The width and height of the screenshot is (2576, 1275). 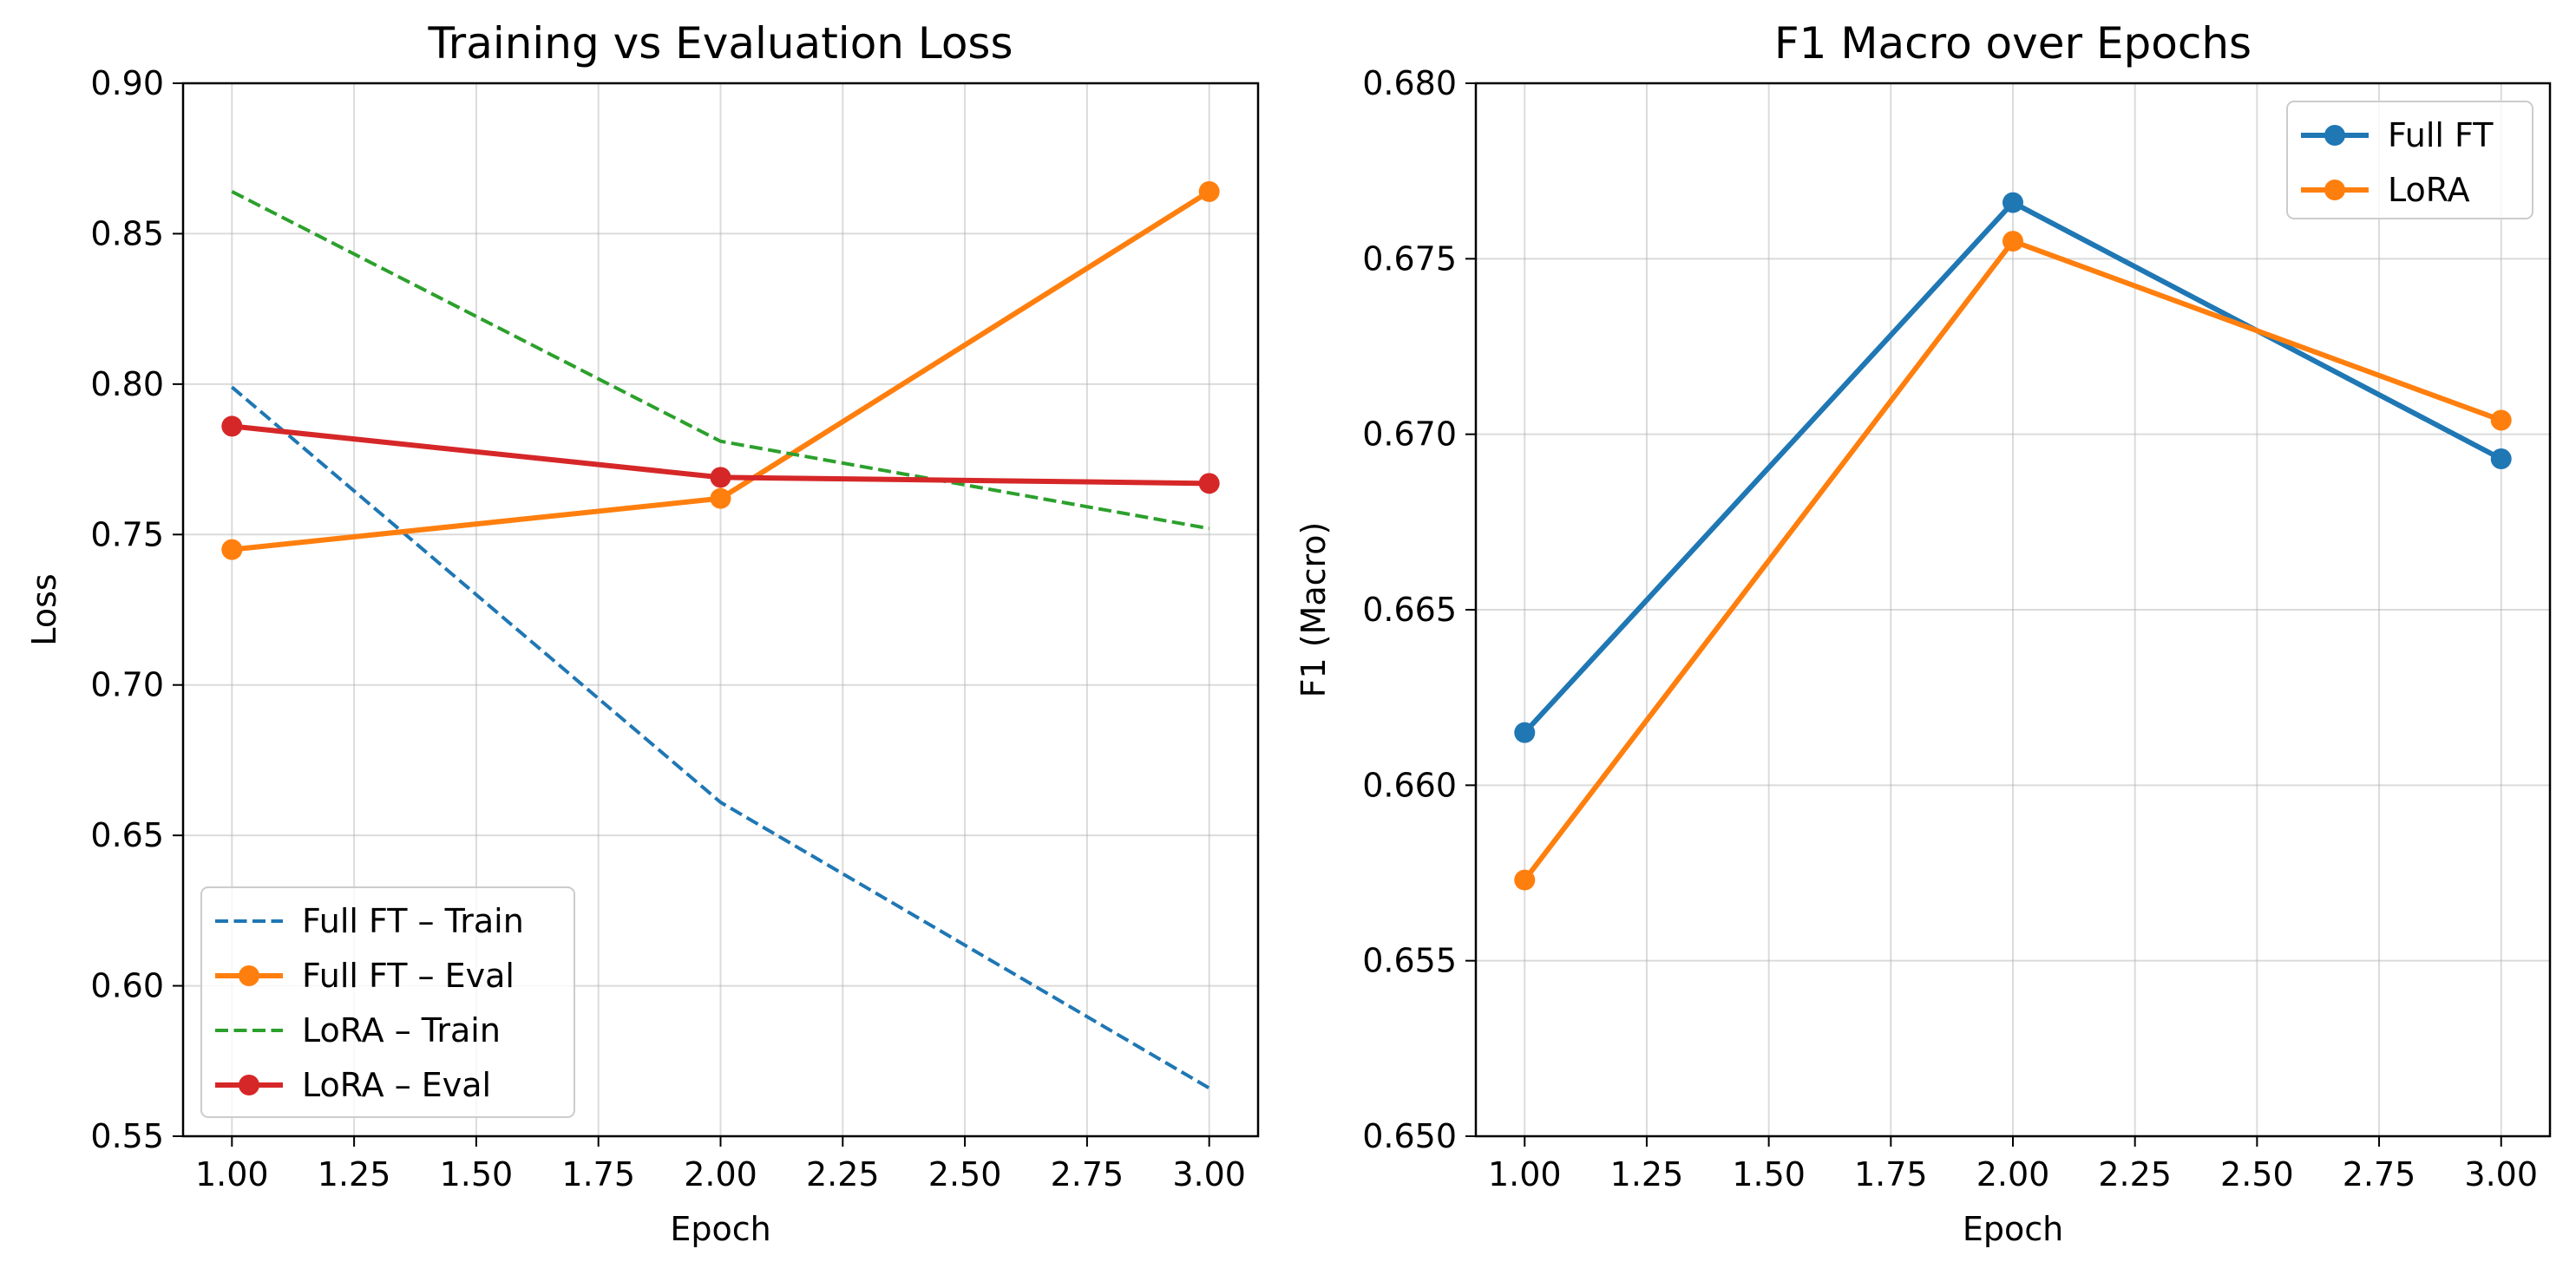 I want to click on legend-marker-lora-eval, so click(x=249, y=1085).